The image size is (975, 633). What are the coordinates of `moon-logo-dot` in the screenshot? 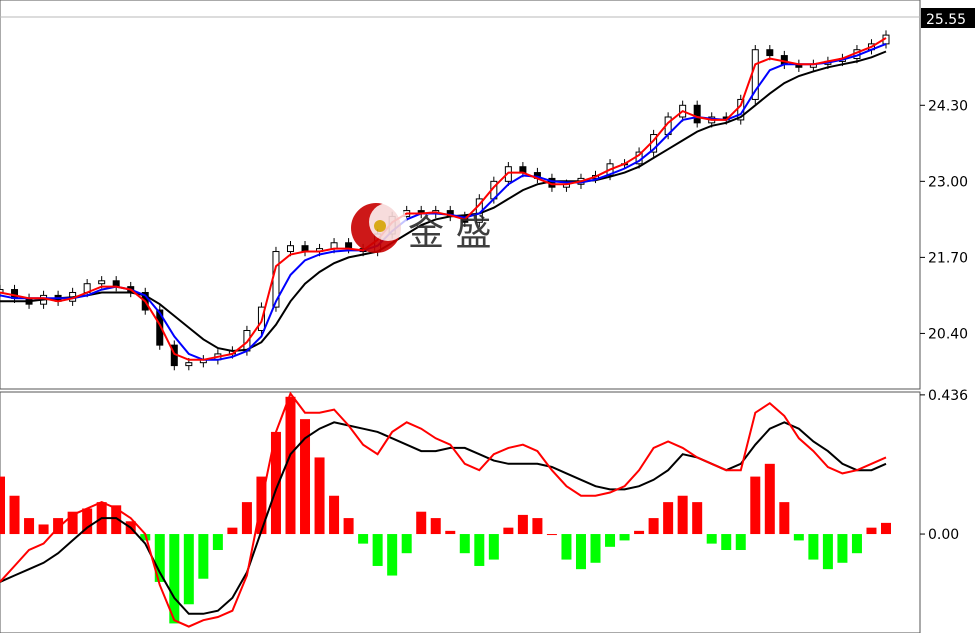 It's located at (380, 226).